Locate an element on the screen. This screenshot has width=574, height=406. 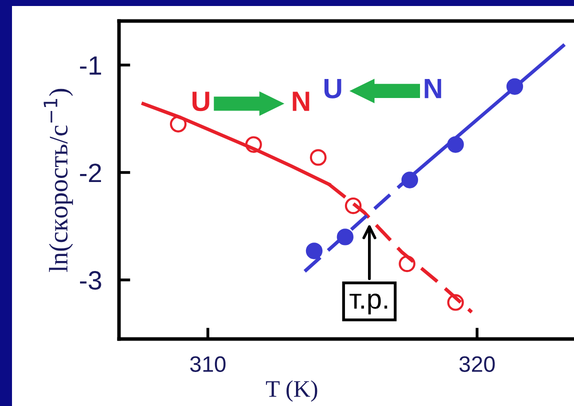
y-axis-title: ln(скорость/с$^{−1}$) is located at coordinates (58, 180).